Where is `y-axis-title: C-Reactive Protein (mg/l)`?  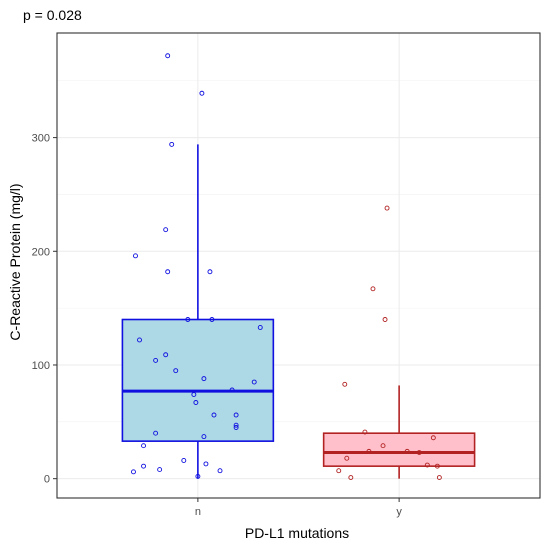 y-axis-title: C-Reactive Protein (mg/l) is located at coordinates (15, 261).